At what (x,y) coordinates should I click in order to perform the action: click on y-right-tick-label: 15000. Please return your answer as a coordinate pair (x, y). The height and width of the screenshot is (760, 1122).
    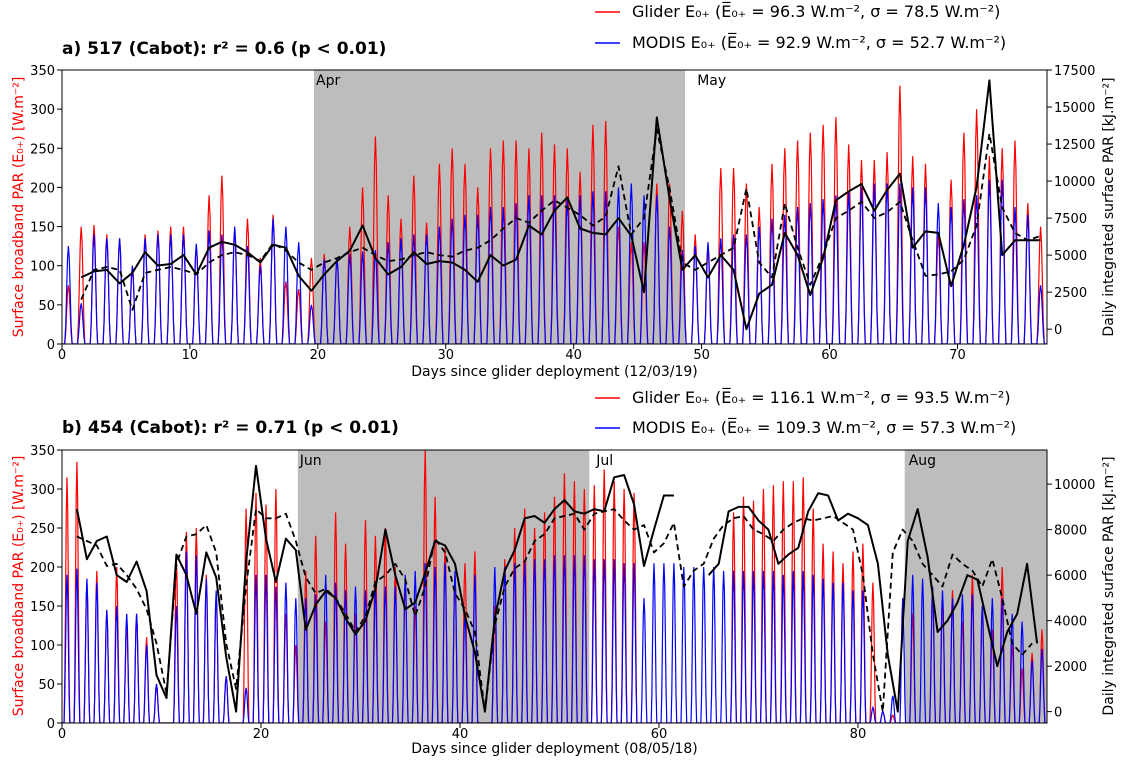
    Looking at the image, I should click on (1074, 108).